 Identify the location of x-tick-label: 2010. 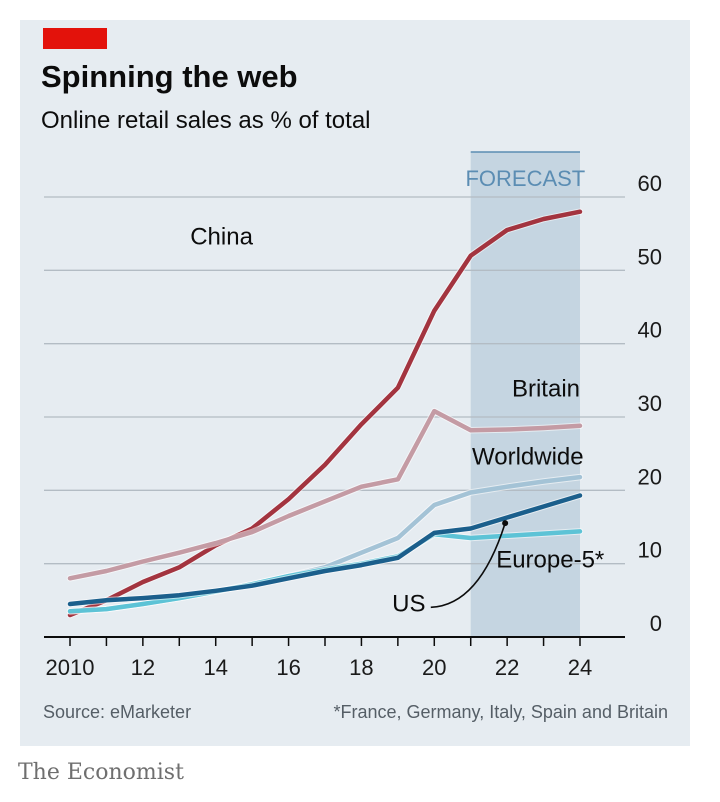
(70, 667).